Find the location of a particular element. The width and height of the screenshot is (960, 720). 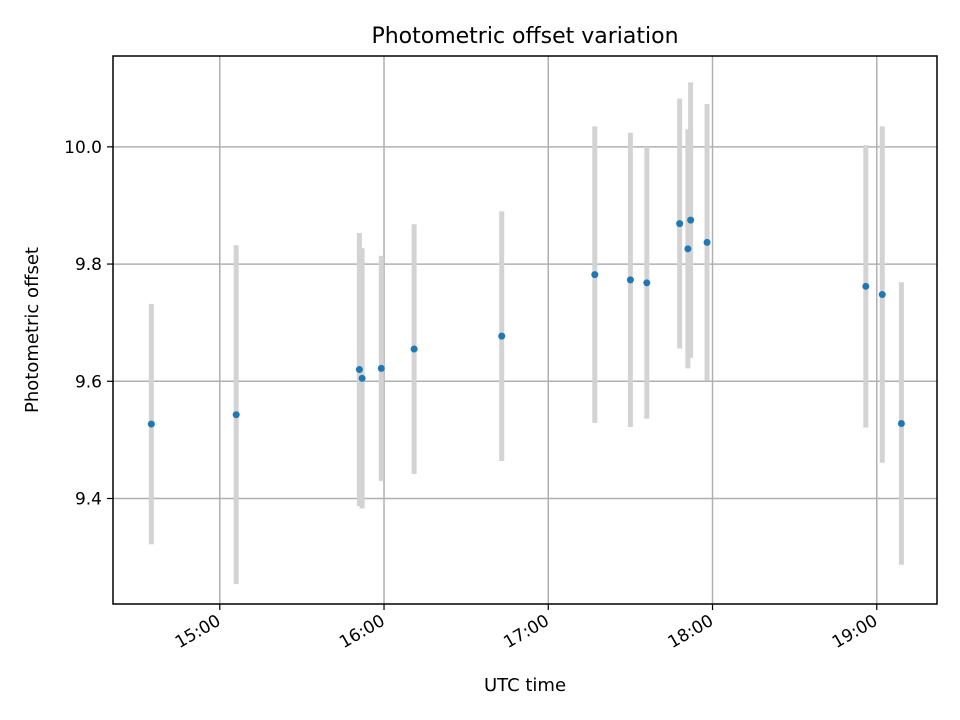

x-tick-label: 19:00 is located at coordinates (855, 632).